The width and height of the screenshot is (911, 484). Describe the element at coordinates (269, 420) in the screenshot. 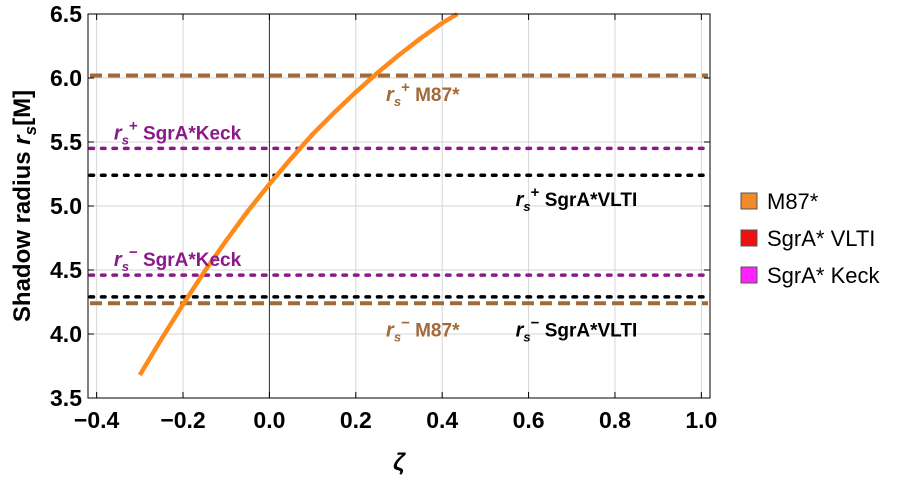

I see `x-tick-label: 0.0` at that location.